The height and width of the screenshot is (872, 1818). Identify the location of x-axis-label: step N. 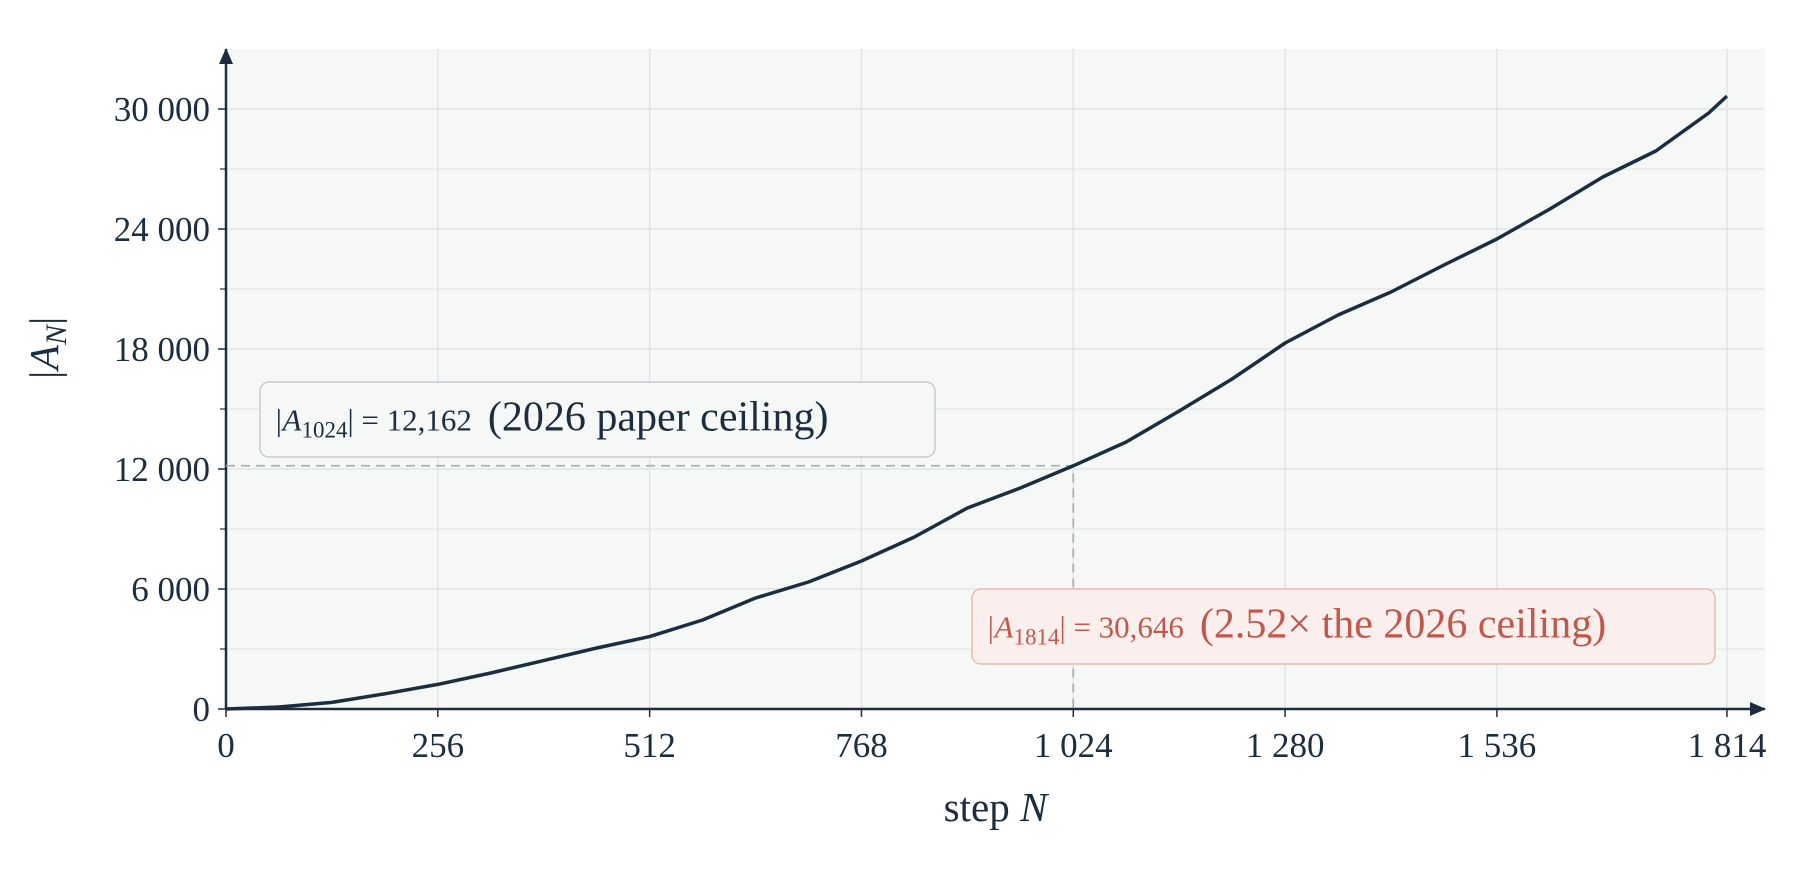
(997, 807).